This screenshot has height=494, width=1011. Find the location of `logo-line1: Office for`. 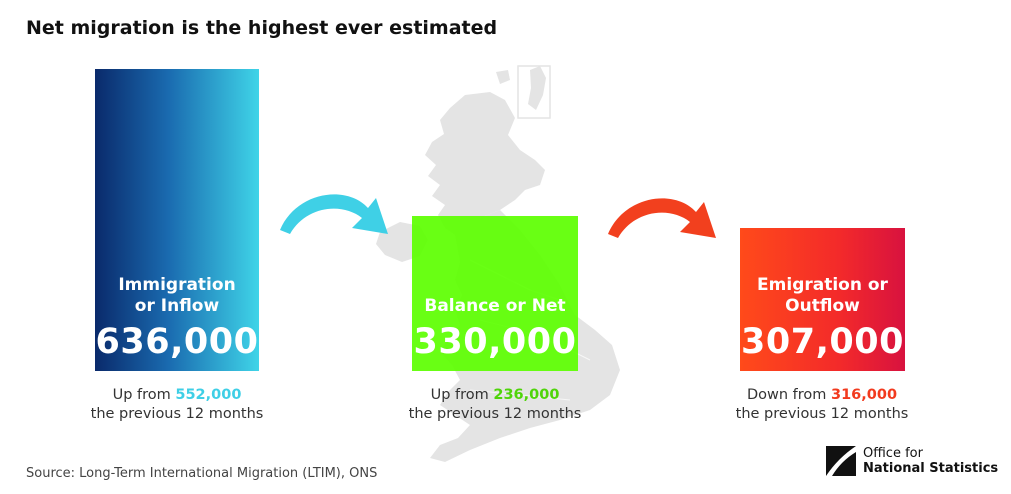

logo-line1: Office for is located at coordinates (893, 453).